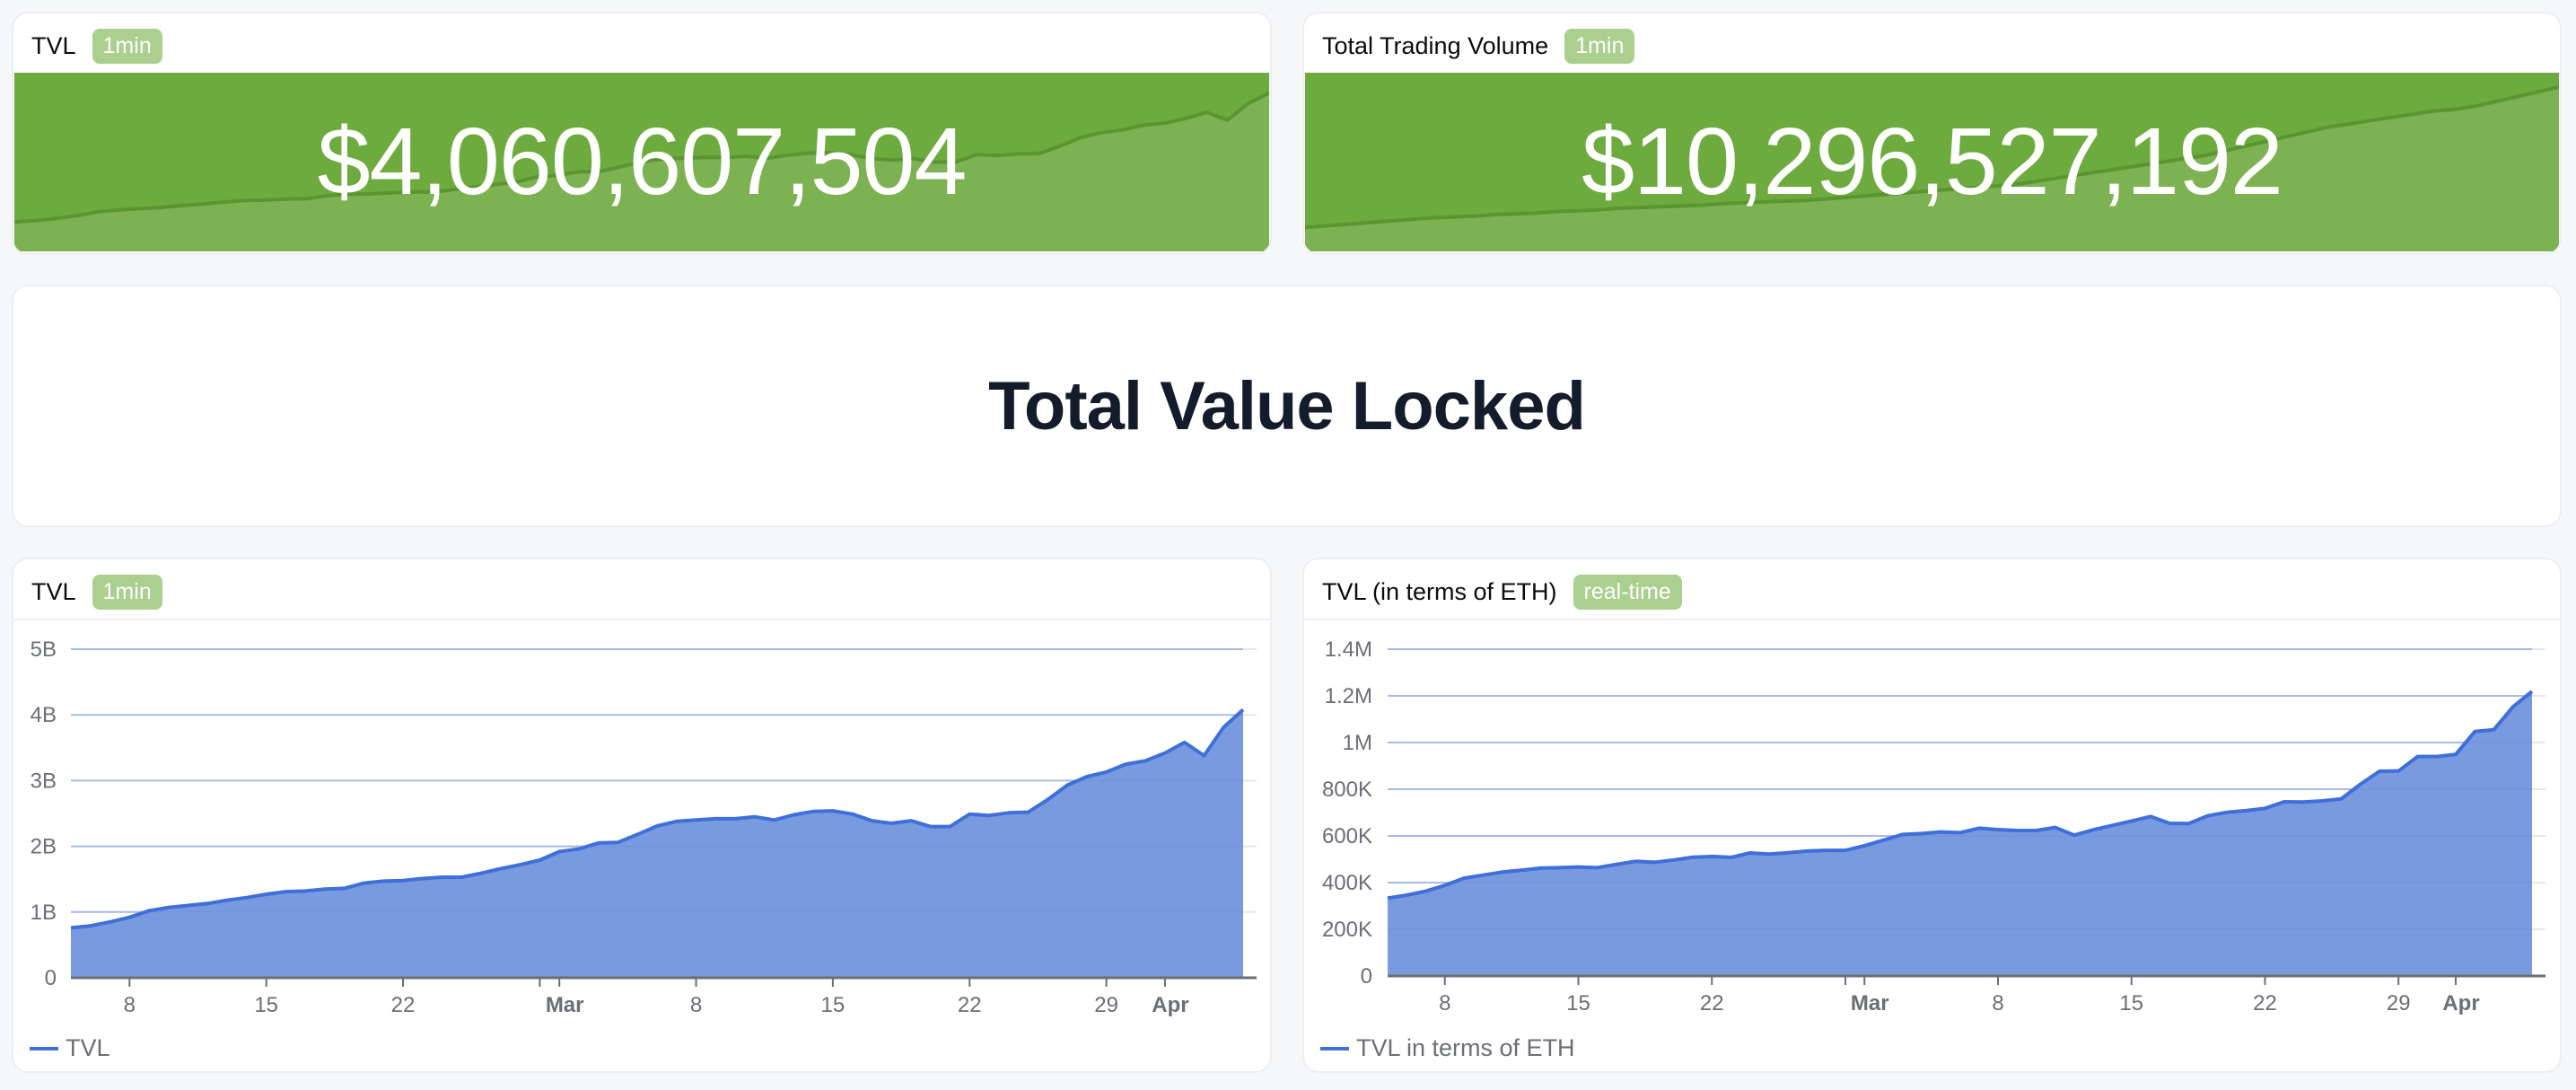 This screenshot has height=1090, width=2576. Describe the element at coordinates (1465, 1047) in the screenshot. I see `legend-label: TVL in terms of ETH` at that location.